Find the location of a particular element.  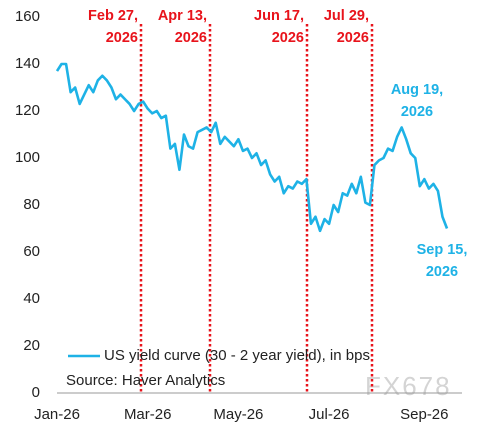

y-tick-label: 0 is located at coordinates (36, 392).